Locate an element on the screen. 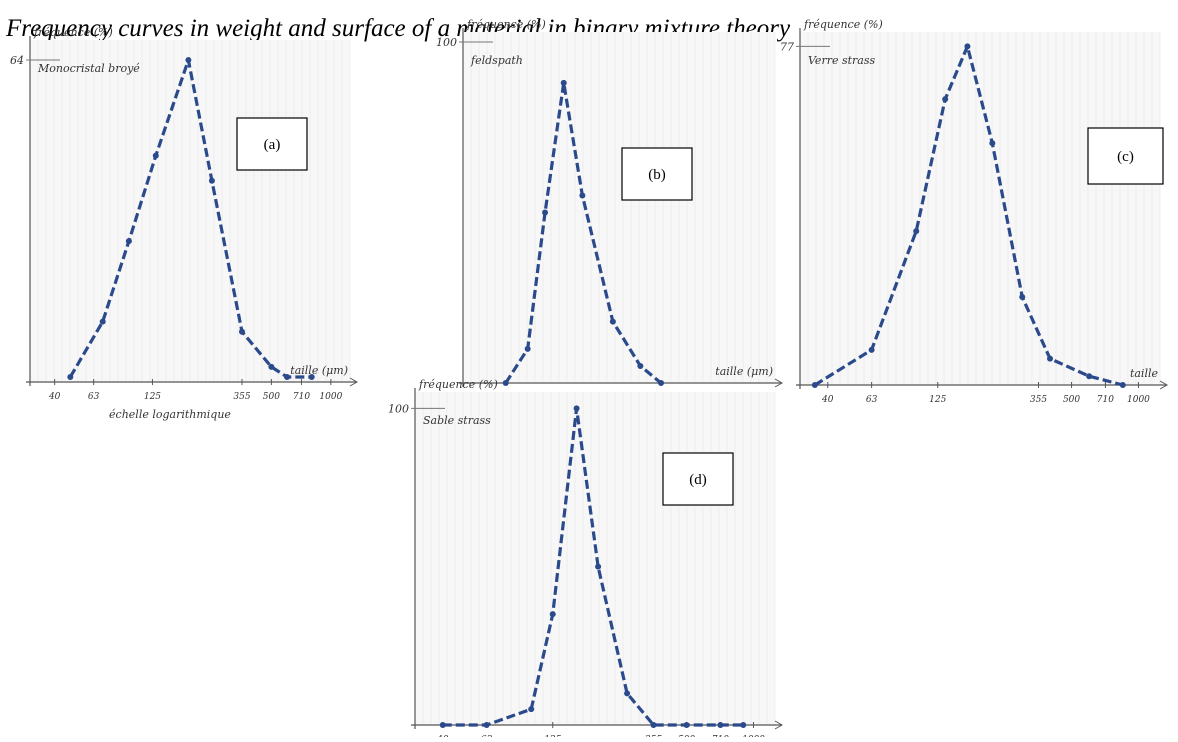  chart-title: Sable strass is located at coordinates (457, 420).